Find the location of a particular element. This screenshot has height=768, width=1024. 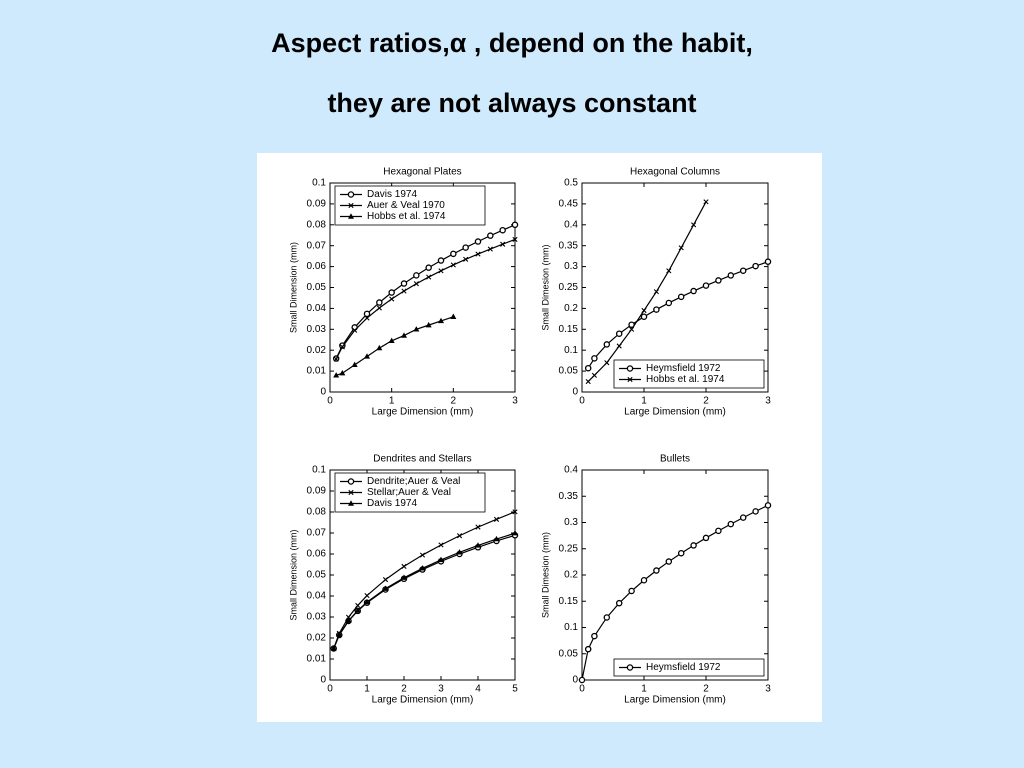

x-tick-label: 5 is located at coordinates (515, 689).